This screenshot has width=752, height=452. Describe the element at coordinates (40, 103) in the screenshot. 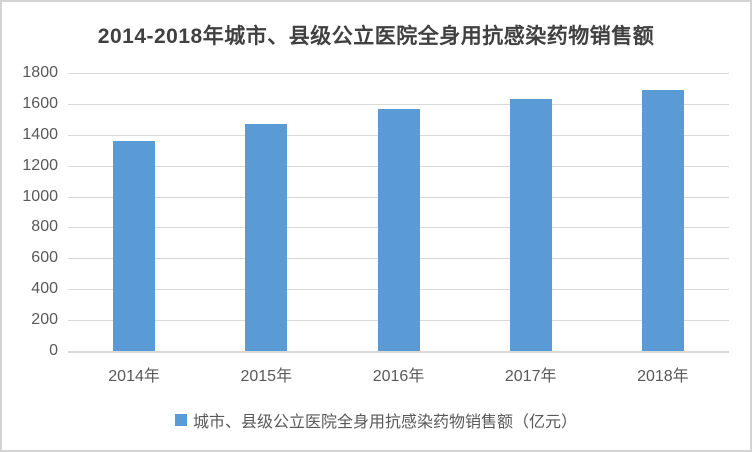

I see `y-axis-tick-label: 1600` at that location.